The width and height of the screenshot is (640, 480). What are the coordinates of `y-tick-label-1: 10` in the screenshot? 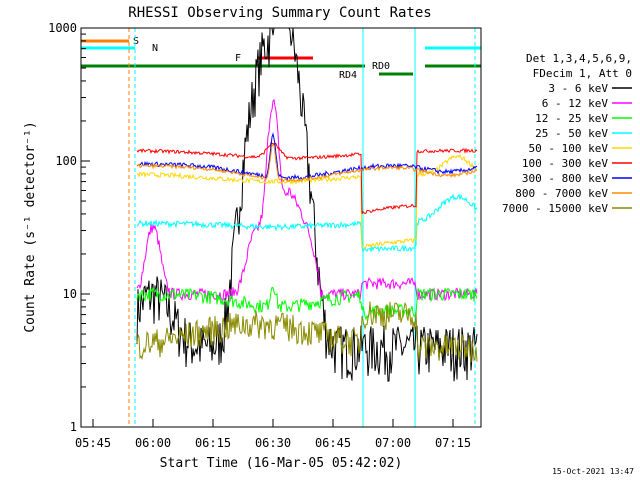 It's located at (70, 294).